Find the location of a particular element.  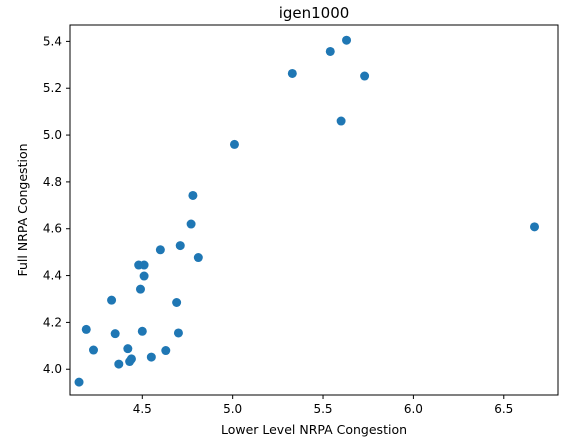

y-tick-label: 5.2 is located at coordinates (52, 88).